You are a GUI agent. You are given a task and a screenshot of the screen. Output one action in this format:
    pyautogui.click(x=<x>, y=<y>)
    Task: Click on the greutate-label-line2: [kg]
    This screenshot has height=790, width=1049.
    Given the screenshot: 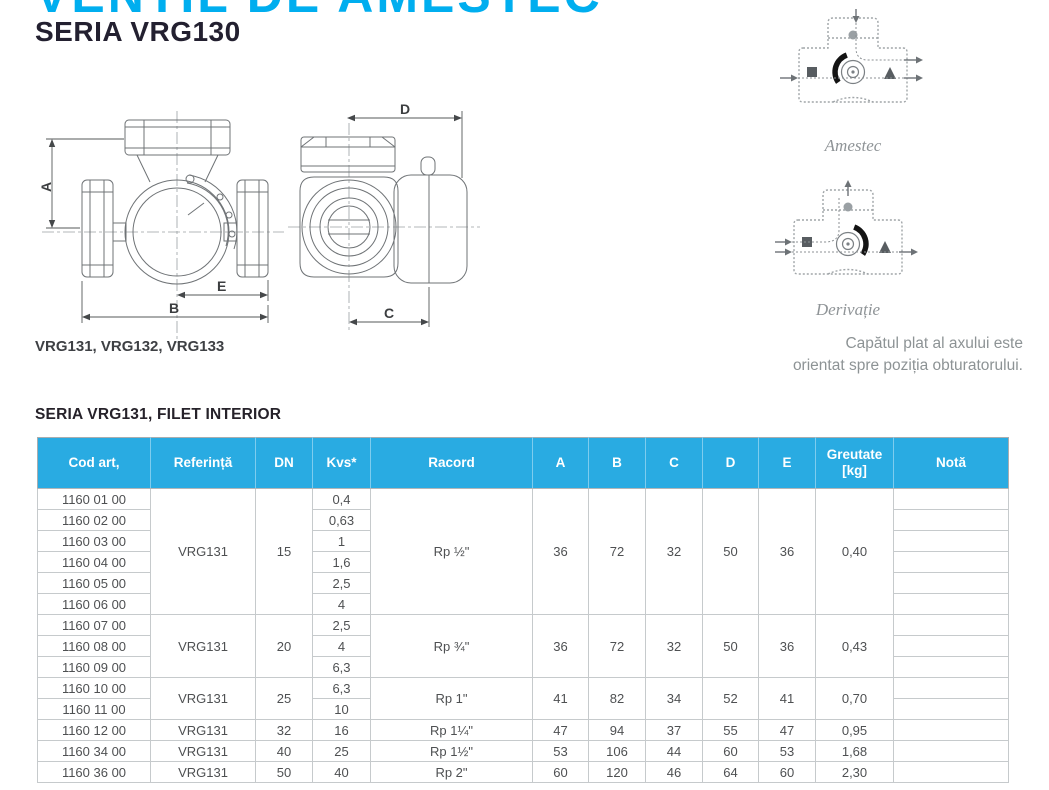 What is the action you would take?
    pyautogui.click(x=854, y=470)
    